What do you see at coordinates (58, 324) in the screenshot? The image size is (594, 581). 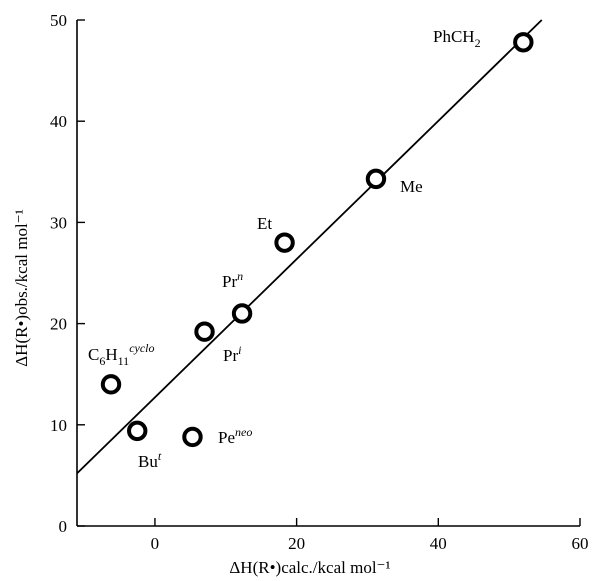 I see `y-tick-label: 20` at bounding box center [58, 324].